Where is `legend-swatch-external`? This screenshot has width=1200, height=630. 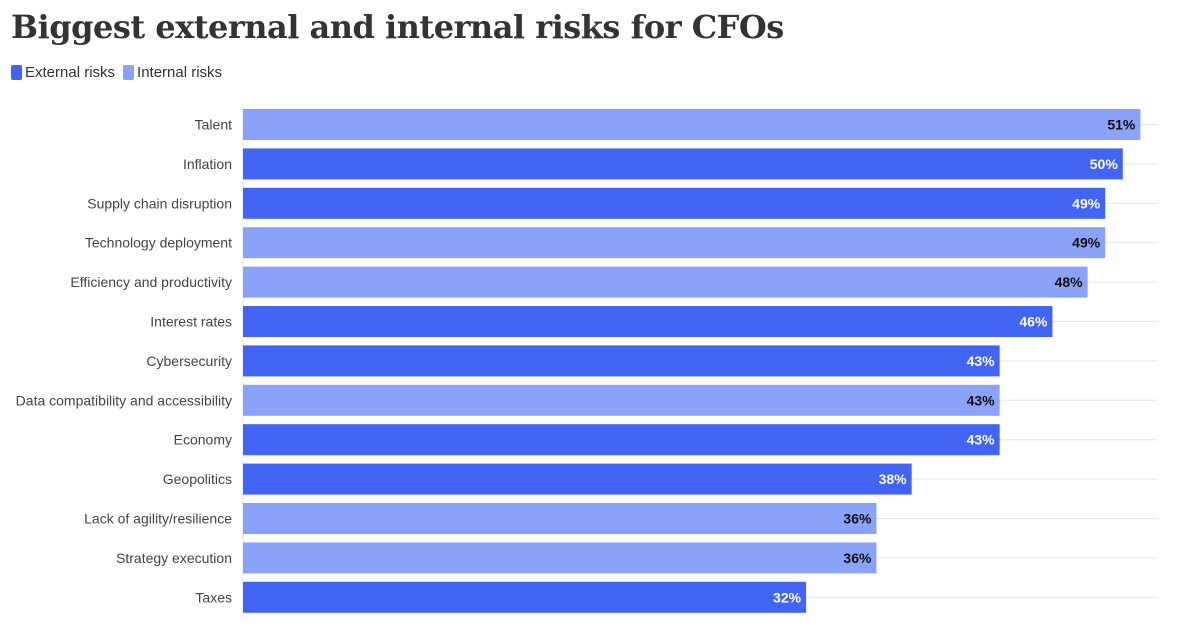
legend-swatch-external is located at coordinates (16, 72).